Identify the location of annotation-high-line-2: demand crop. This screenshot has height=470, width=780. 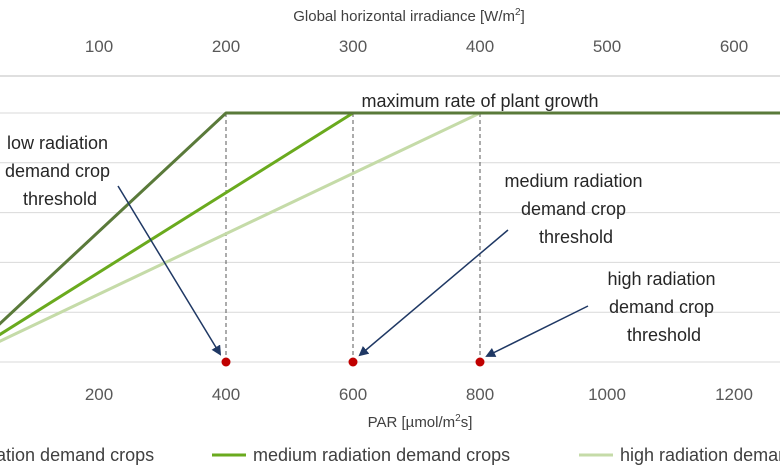
(661, 307).